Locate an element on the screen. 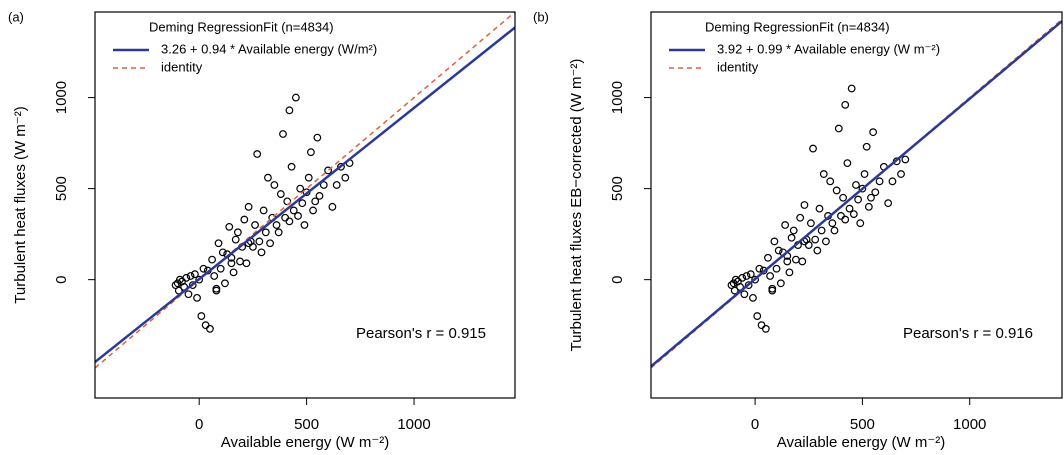 The width and height of the screenshot is (1064, 455). x-tick-label: 0 is located at coordinates (199, 424).